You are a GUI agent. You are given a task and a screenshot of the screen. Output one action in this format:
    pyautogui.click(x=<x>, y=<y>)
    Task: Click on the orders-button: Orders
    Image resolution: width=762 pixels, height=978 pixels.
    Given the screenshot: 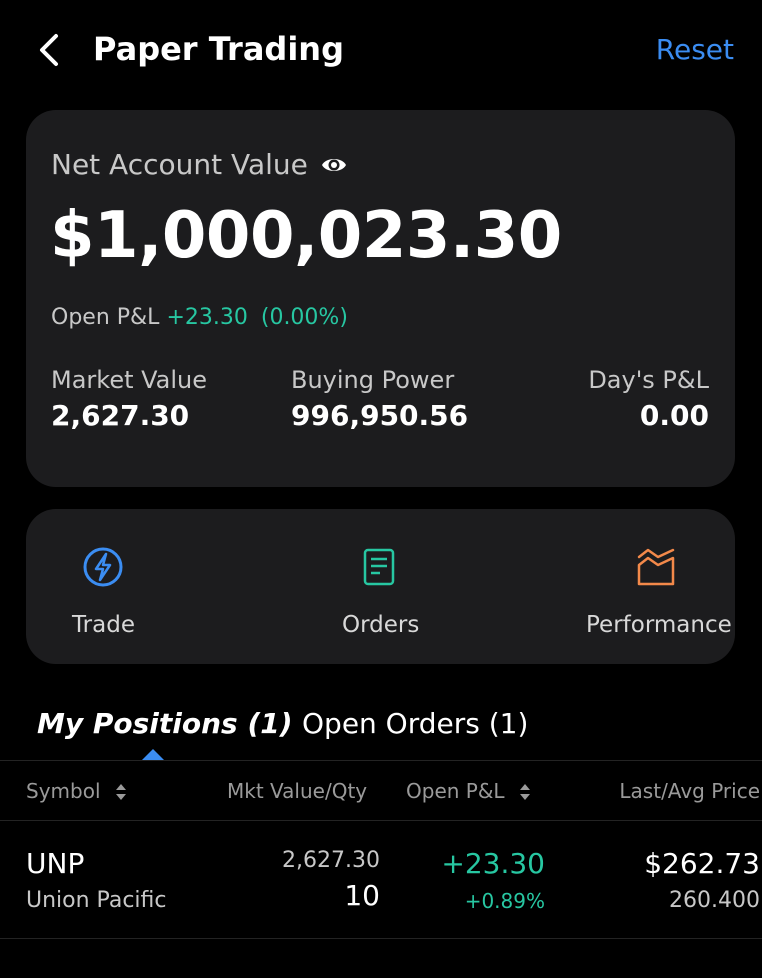 What is the action you would take?
    pyautogui.click(x=380, y=586)
    